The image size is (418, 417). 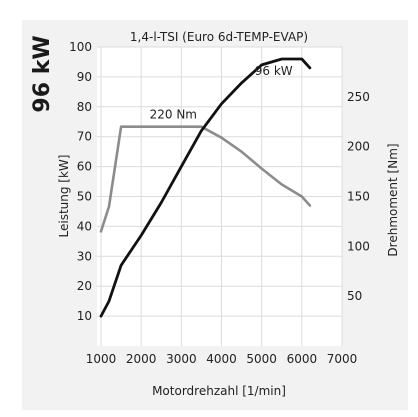 I want to click on x-axis-ticks: 1000 2000 3000 4000 5000 6000 7000, so click(x=222, y=359).